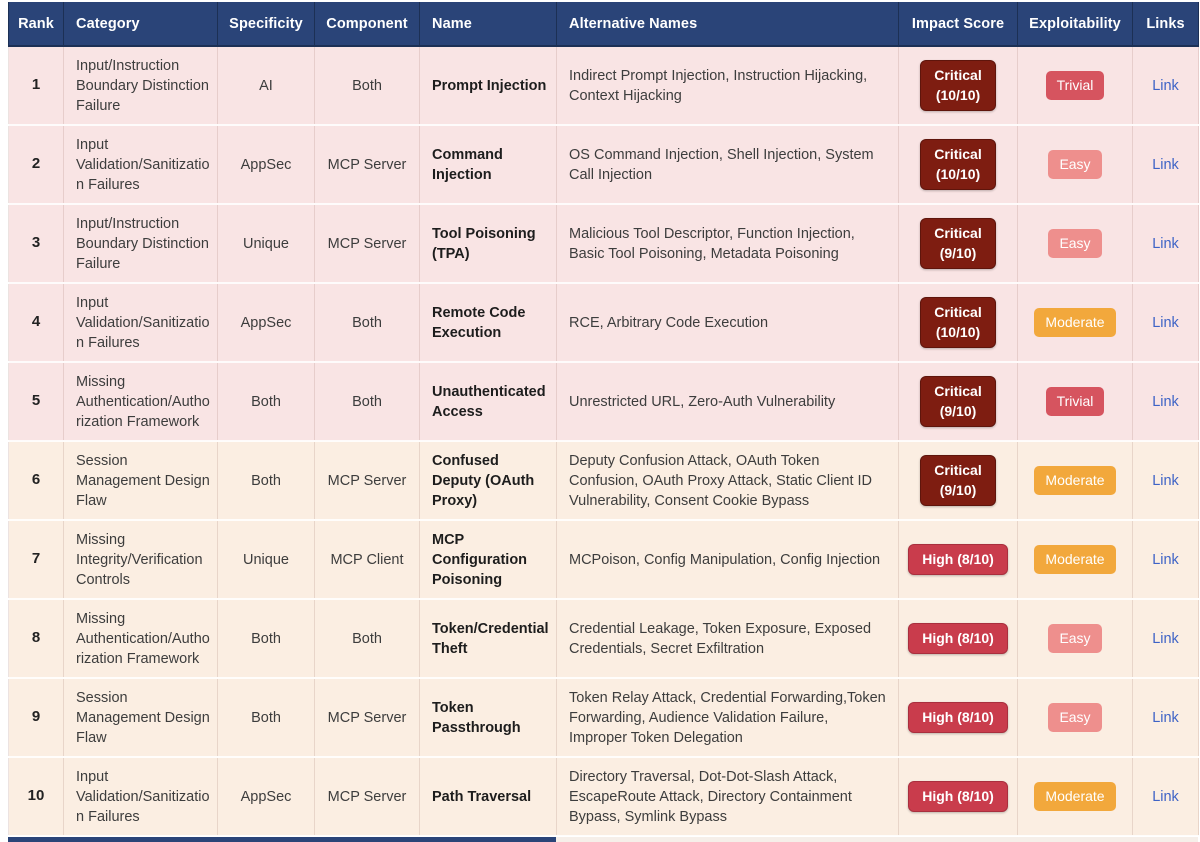 The image size is (1200, 842). I want to click on specificity-cell: Both, so click(266, 481).